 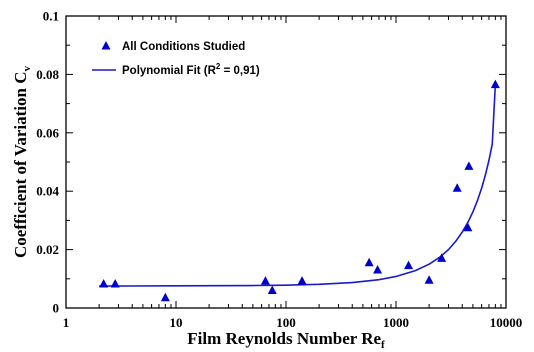 What do you see at coordinates (183, 47) in the screenshot?
I see `legend-label-scatter: All Conditions Studied` at bounding box center [183, 47].